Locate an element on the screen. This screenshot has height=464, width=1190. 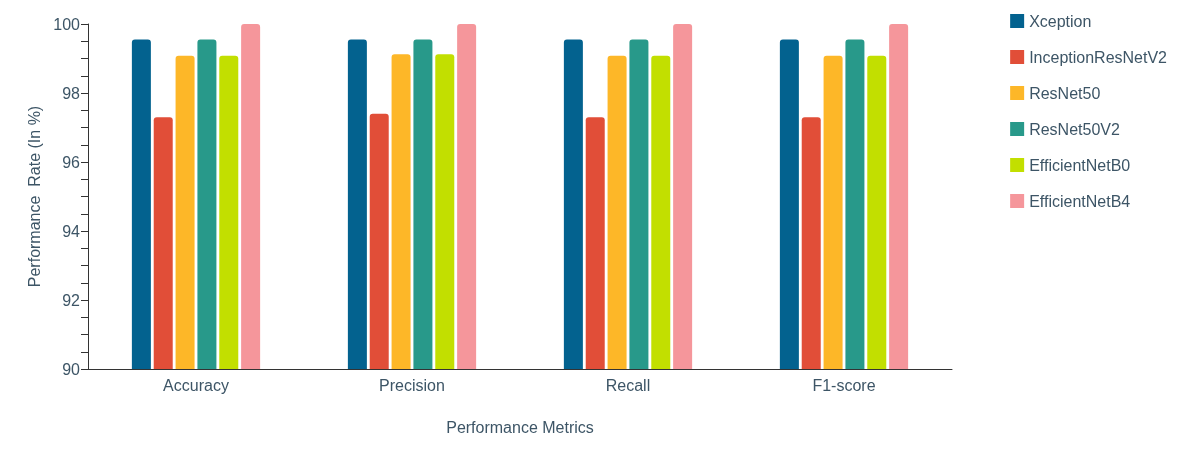
x-tick-label: Accuracy is located at coordinates (196, 385).